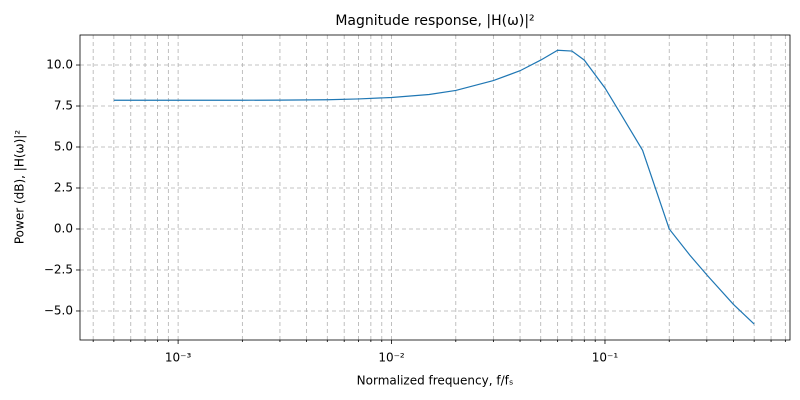  I want to click on y-axis-label: Power (dB), |H(ω)|², so click(20, 187).